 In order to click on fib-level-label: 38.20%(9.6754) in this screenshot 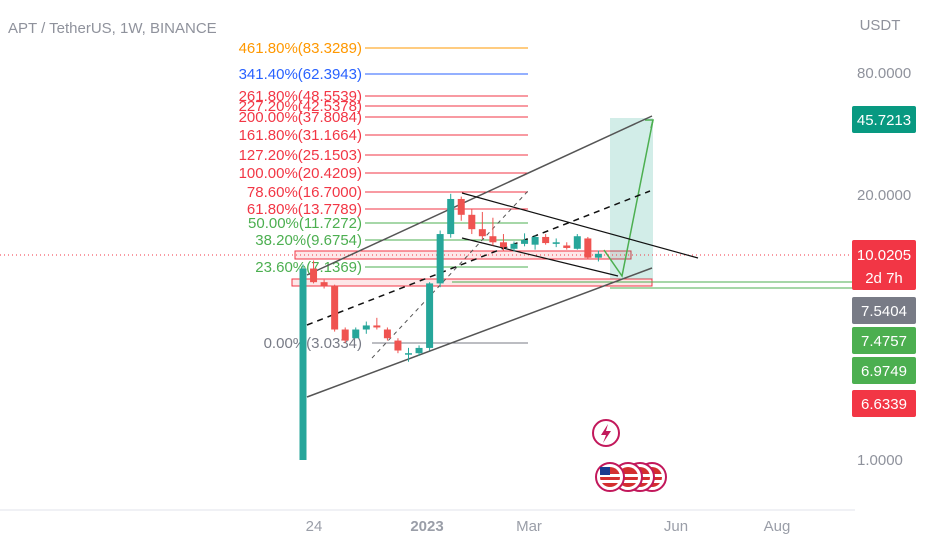, I will do `click(308, 240)`.